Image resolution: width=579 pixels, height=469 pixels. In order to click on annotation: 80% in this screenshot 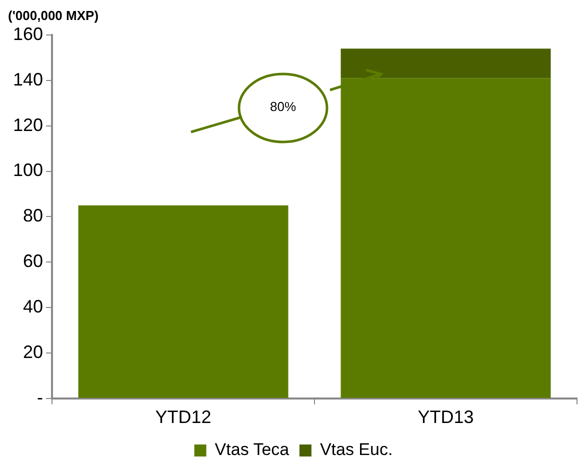, I will do `click(283, 106)`.